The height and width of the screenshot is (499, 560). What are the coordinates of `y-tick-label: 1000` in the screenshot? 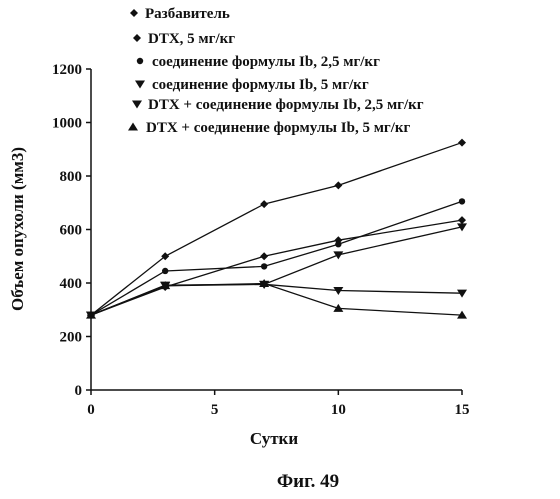 It's located at (67, 124).